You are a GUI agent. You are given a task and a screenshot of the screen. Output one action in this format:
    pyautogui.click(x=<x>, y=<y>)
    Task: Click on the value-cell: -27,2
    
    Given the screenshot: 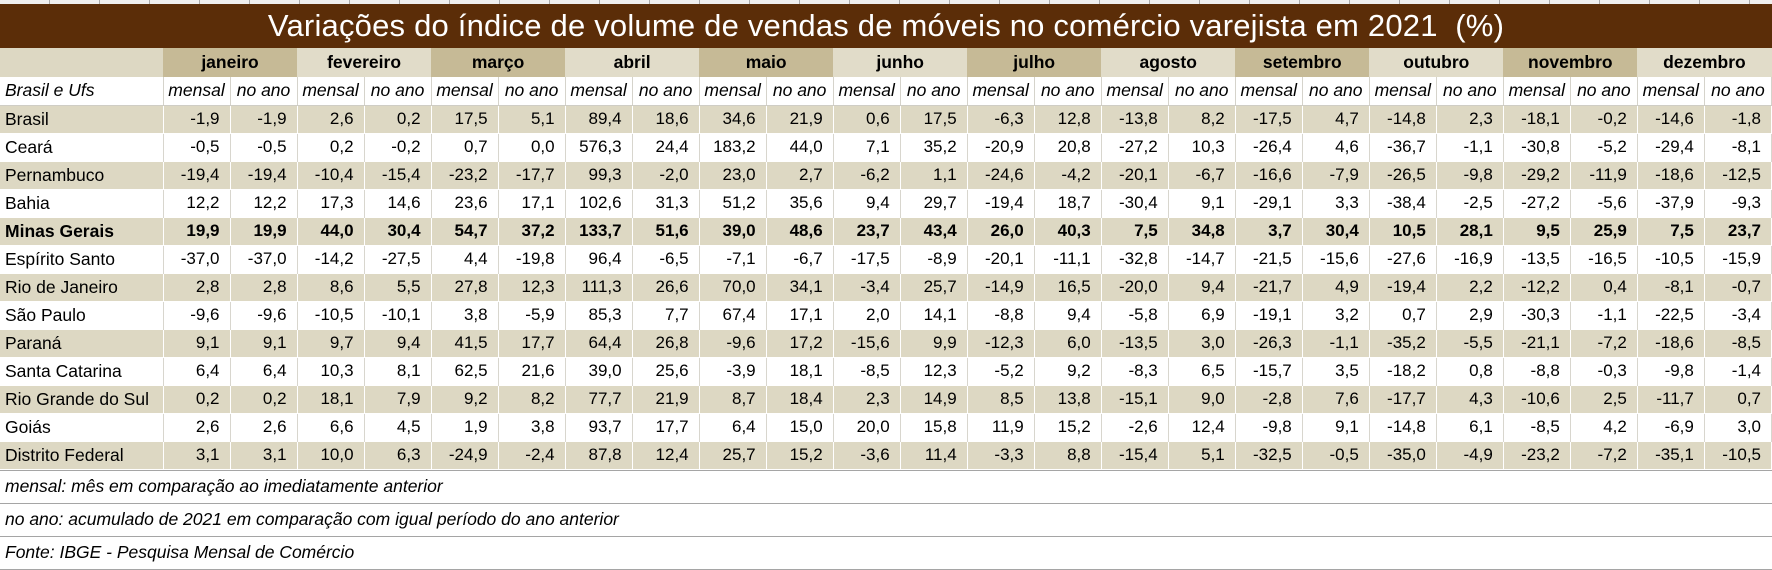 What is the action you would take?
    pyautogui.click(x=1135, y=147)
    